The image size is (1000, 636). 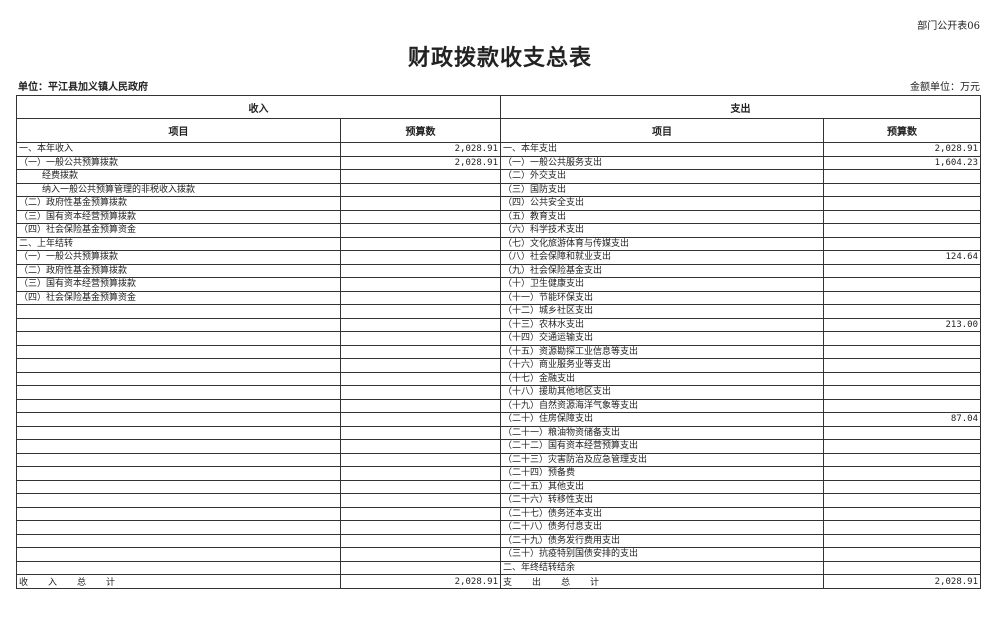 I want to click on expense-item: （十一）节能环保支出, so click(x=662, y=297).